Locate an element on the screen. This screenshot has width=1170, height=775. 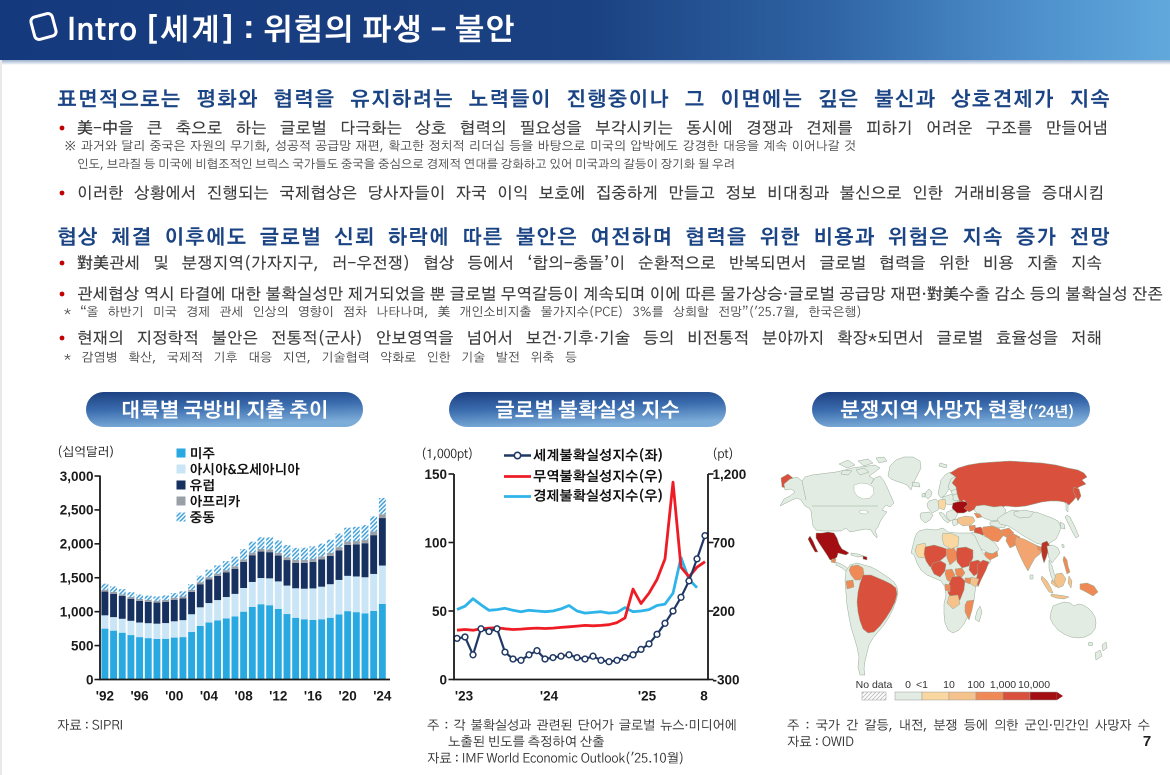
svg-text: '92 is located at coordinates (105, 696).